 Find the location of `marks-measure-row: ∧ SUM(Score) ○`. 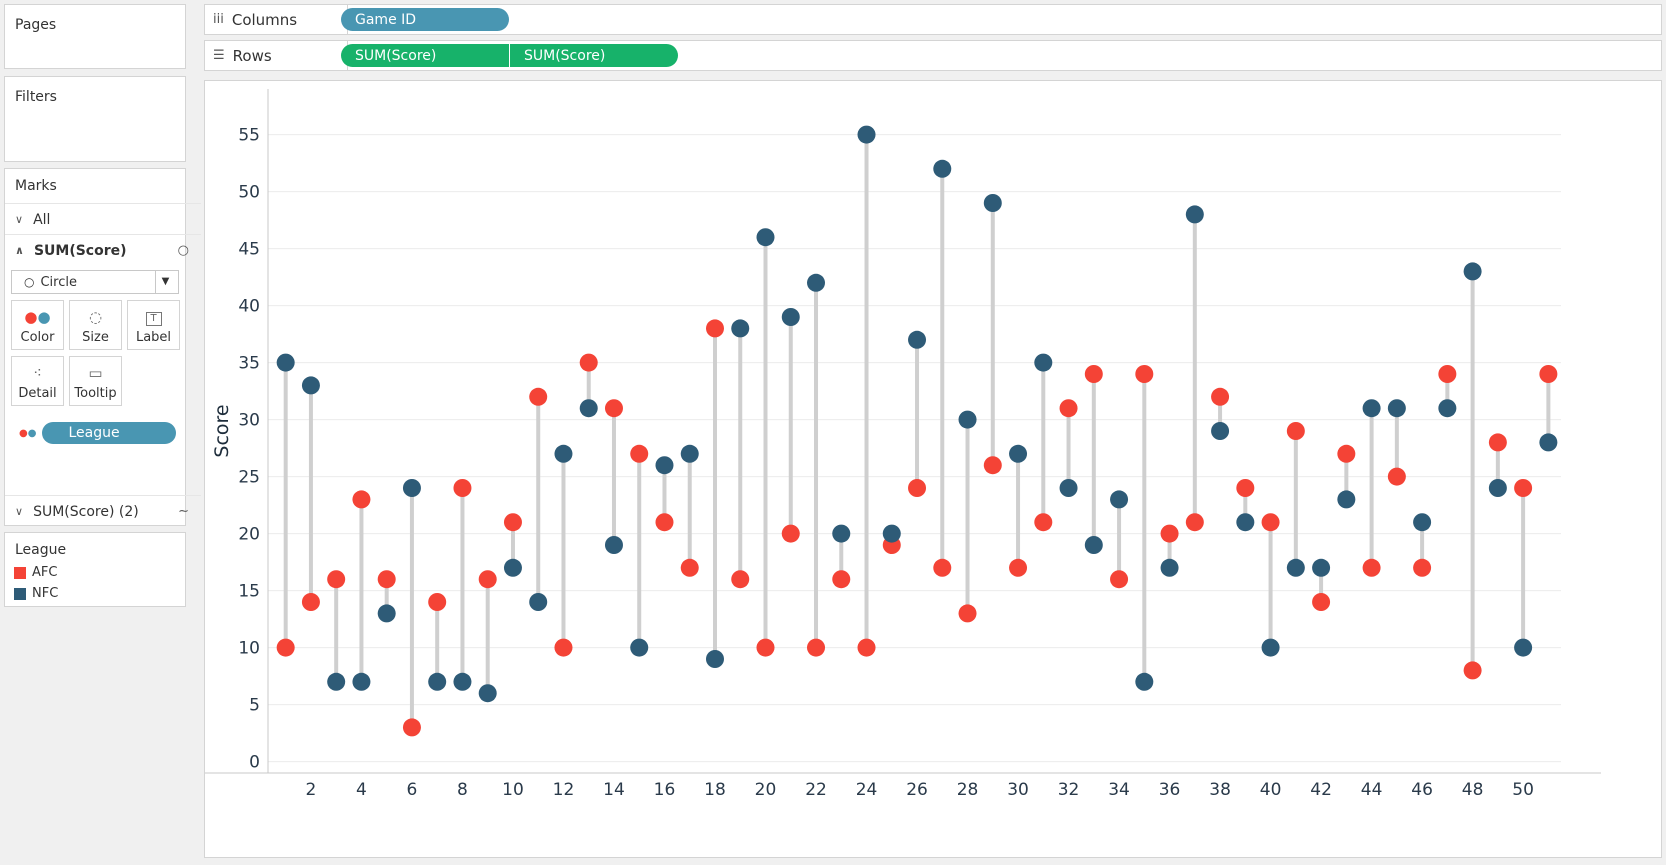

marks-measure-row: ∧ SUM(Score) ○ is located at coordinates (103, 250).